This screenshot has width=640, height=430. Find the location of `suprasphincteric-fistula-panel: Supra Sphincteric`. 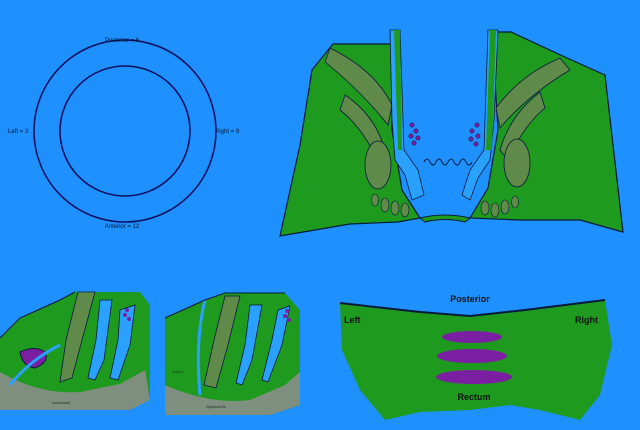

suprasphincteric-fistula-panel: Supra Sphincteric is located at coordinates (232, 353).